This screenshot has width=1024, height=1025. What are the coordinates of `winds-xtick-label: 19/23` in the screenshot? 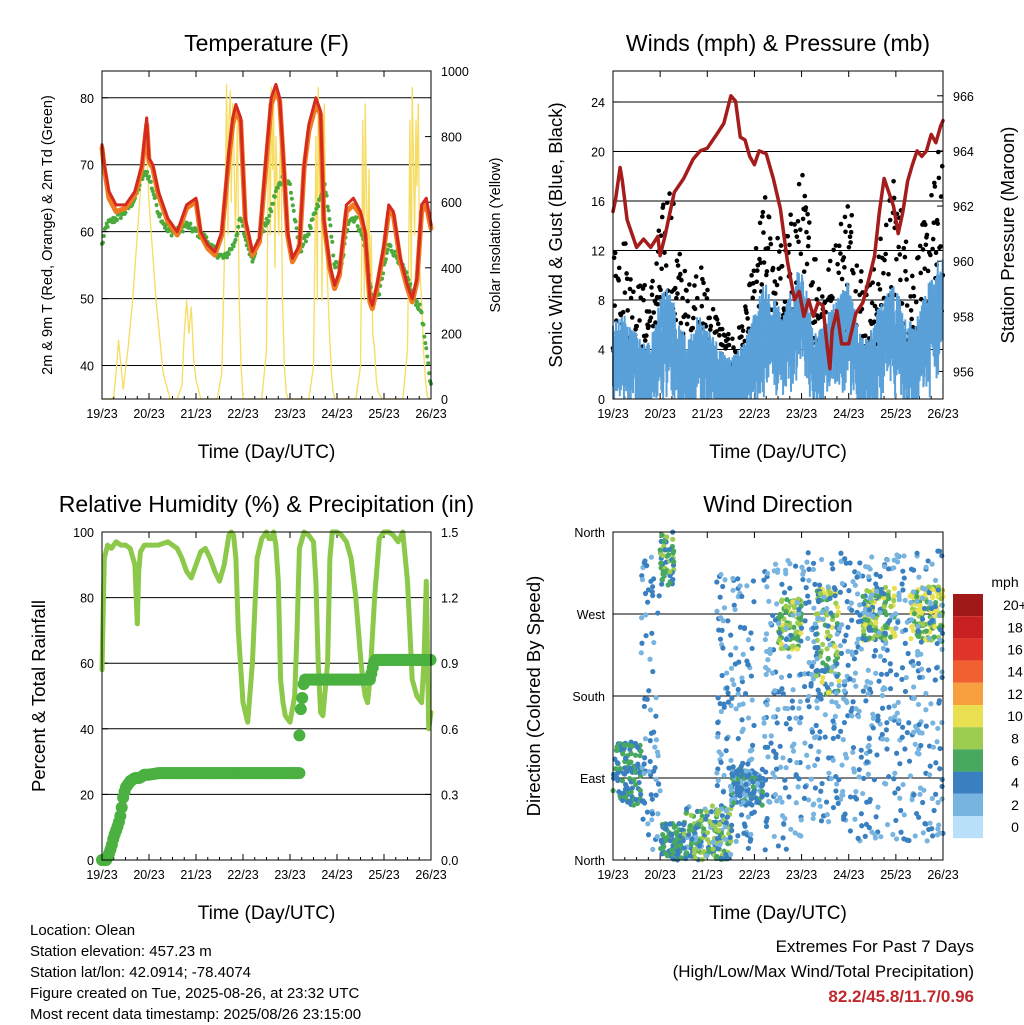 It's located at (612, 414).